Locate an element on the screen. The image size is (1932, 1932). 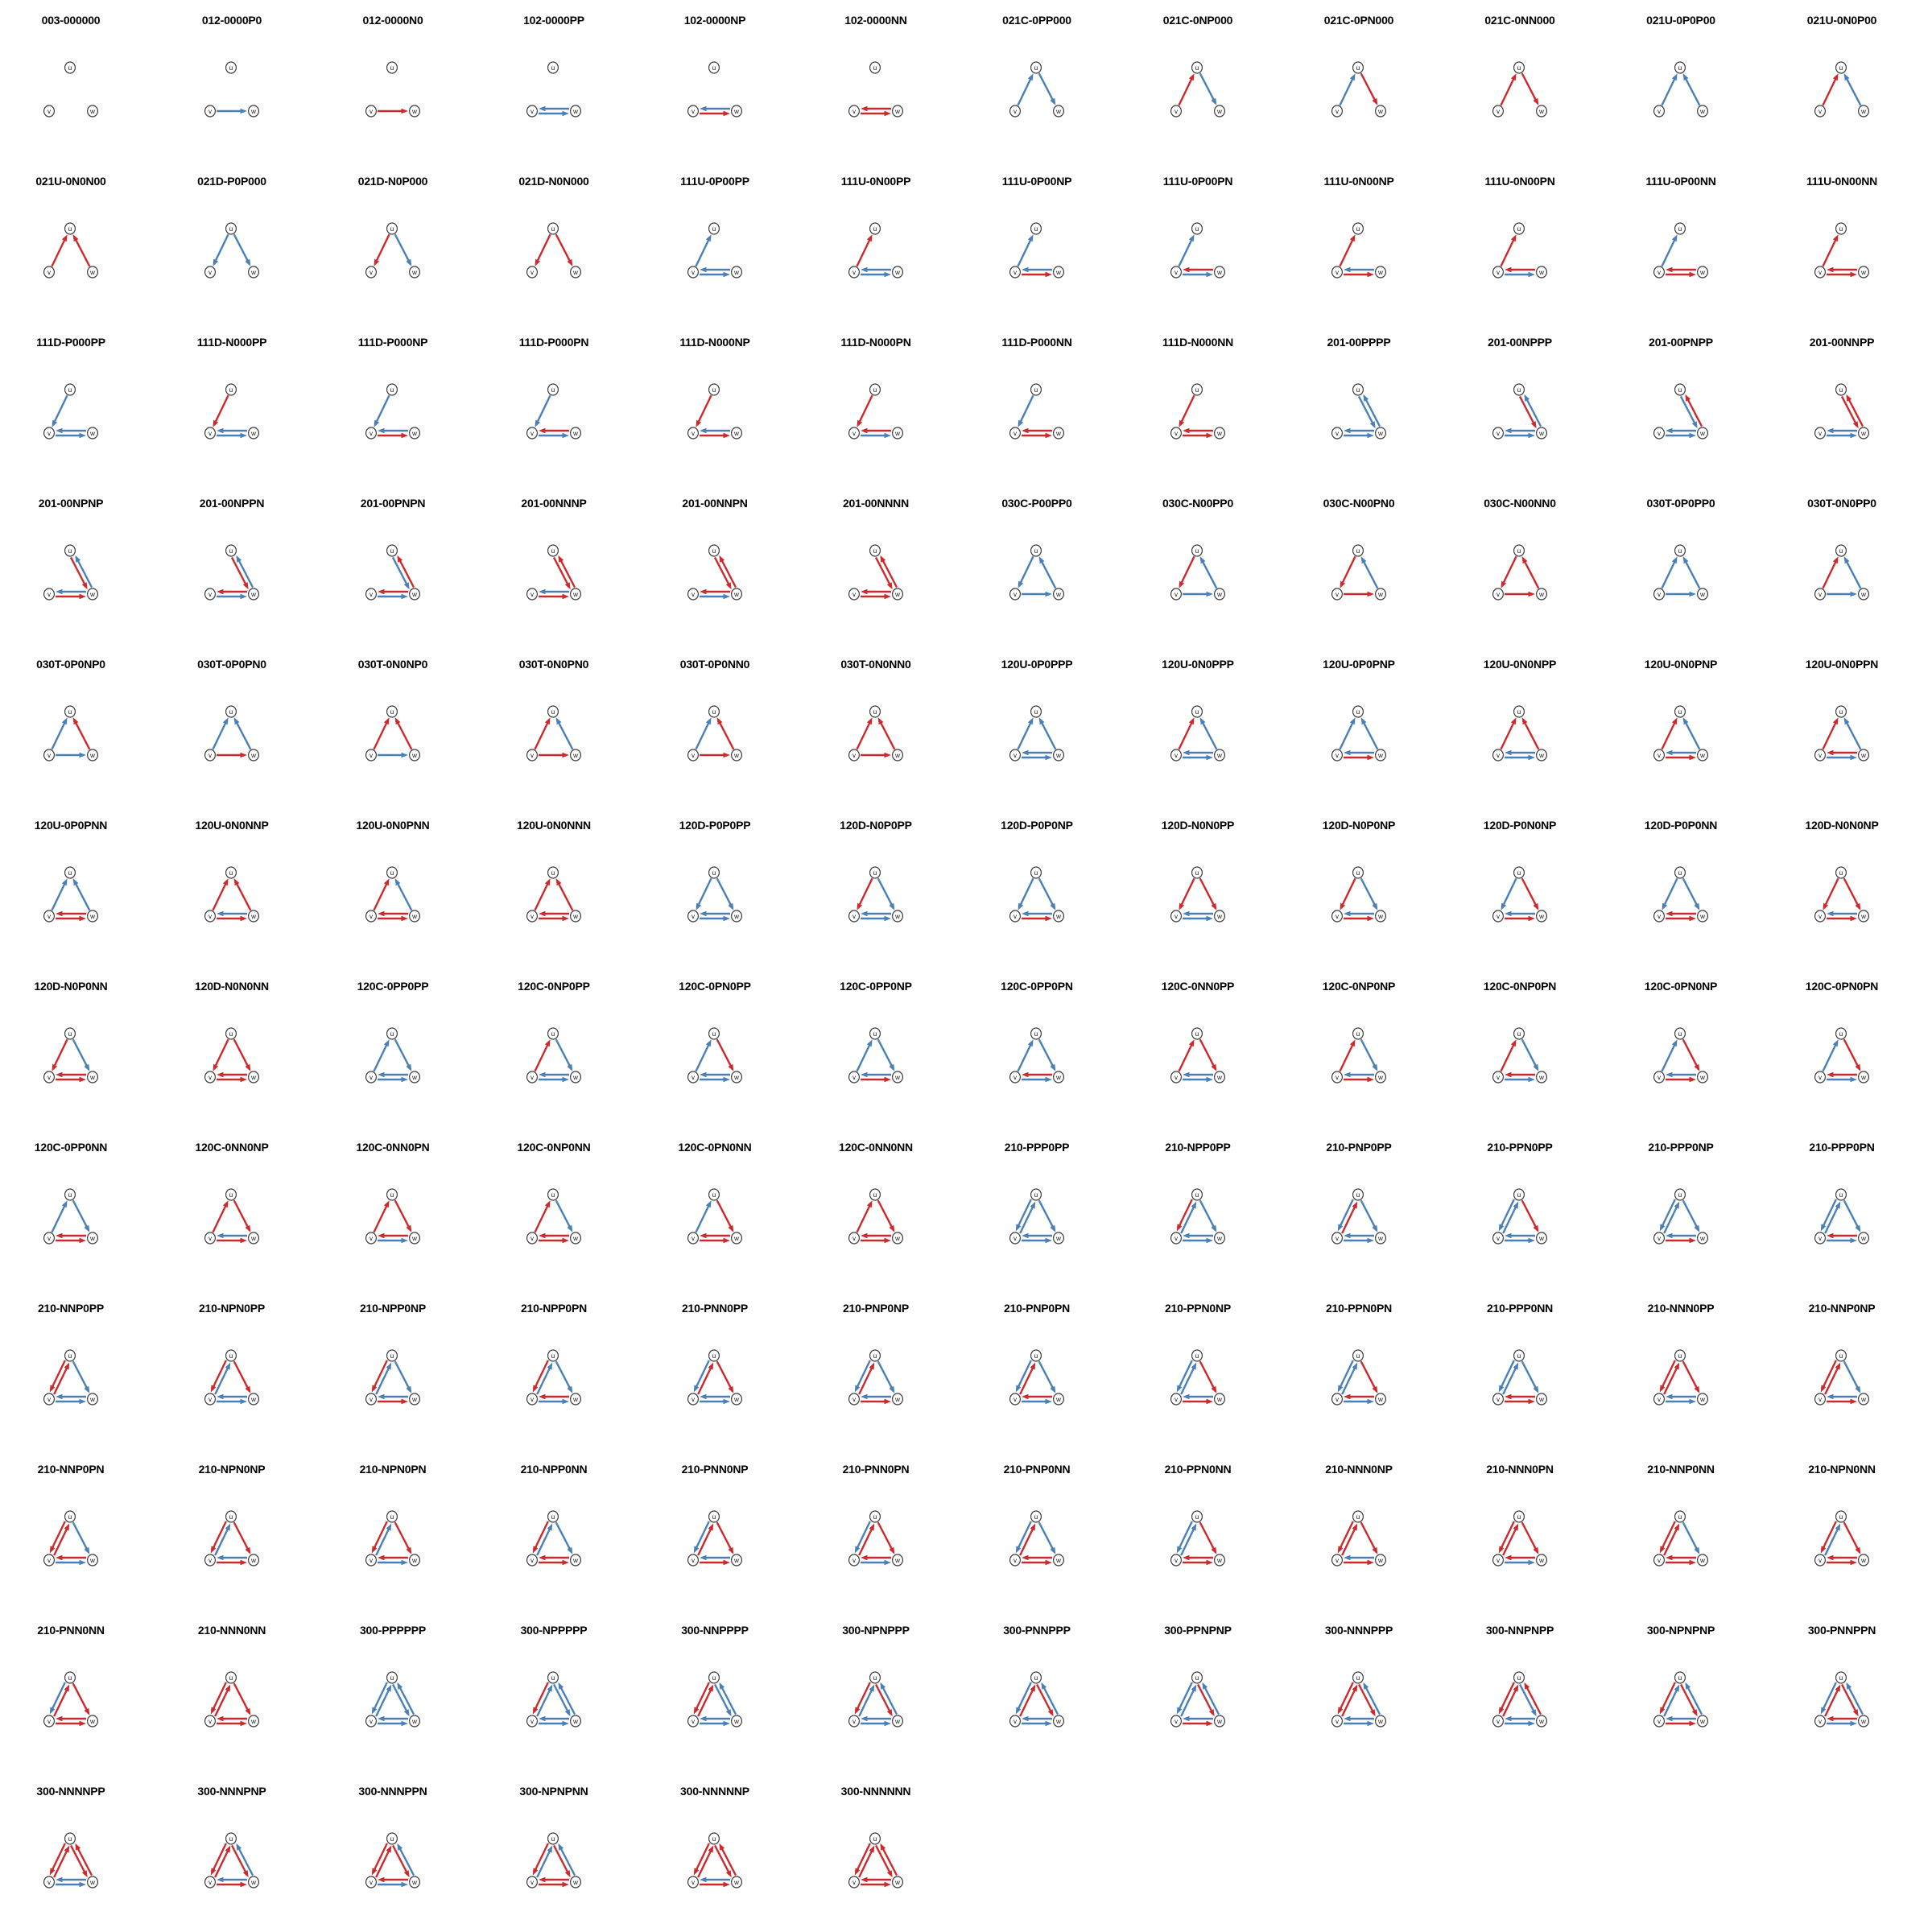
triad-cell-120D-N0P0NP: 120D-N0P0NP u v w is located at coordinates (1368, 885).